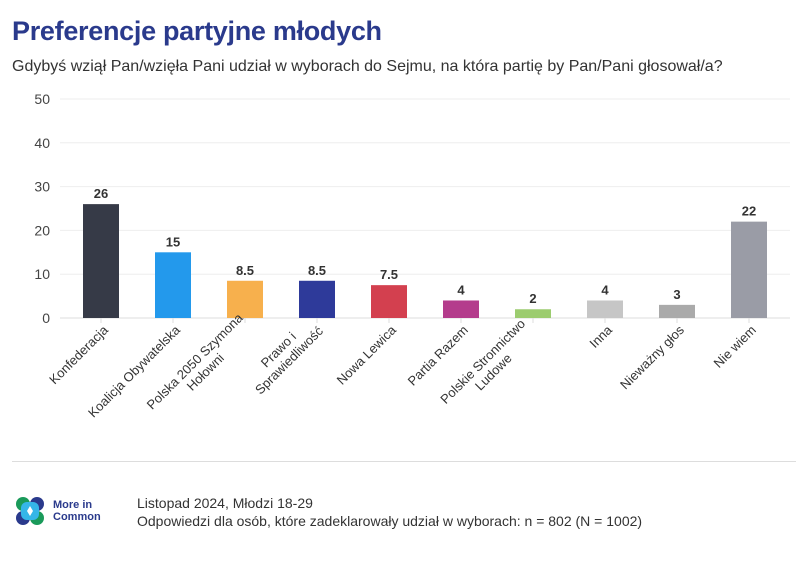 The height and width of the screenshot is (575, 808). I want to click on x-tick-label: Nie wiem, so click(735, 346).